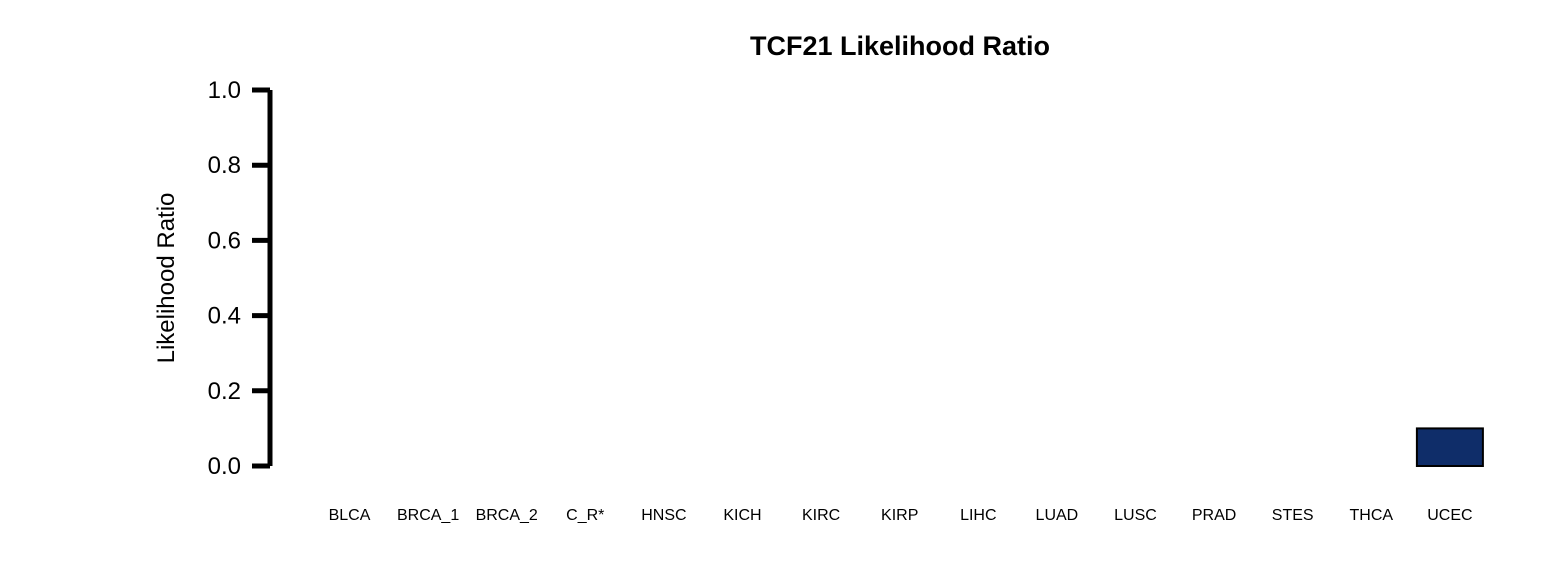  Describe the element at coordinates (1135, 515) in the screenshot. I see `x-tick-label: LUSC` at that location.